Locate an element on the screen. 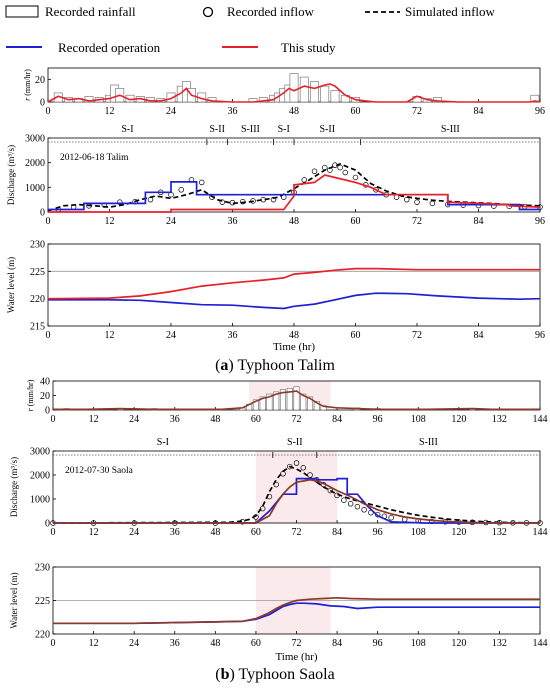 The image size is (550, 692). saola-rain-xtick-label: 132 is located at coordinates (499, 419).